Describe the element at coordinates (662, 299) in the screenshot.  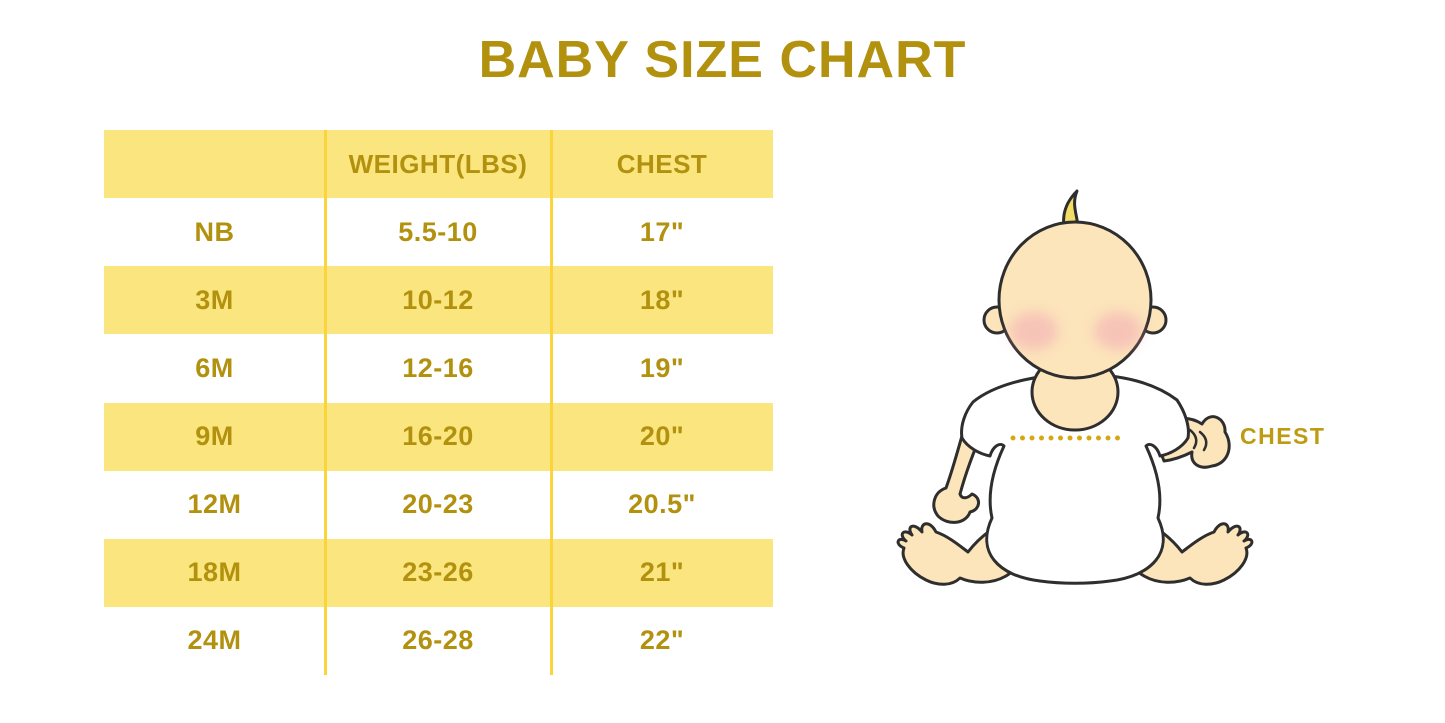
I see `chest-cell: 18"` at that location.